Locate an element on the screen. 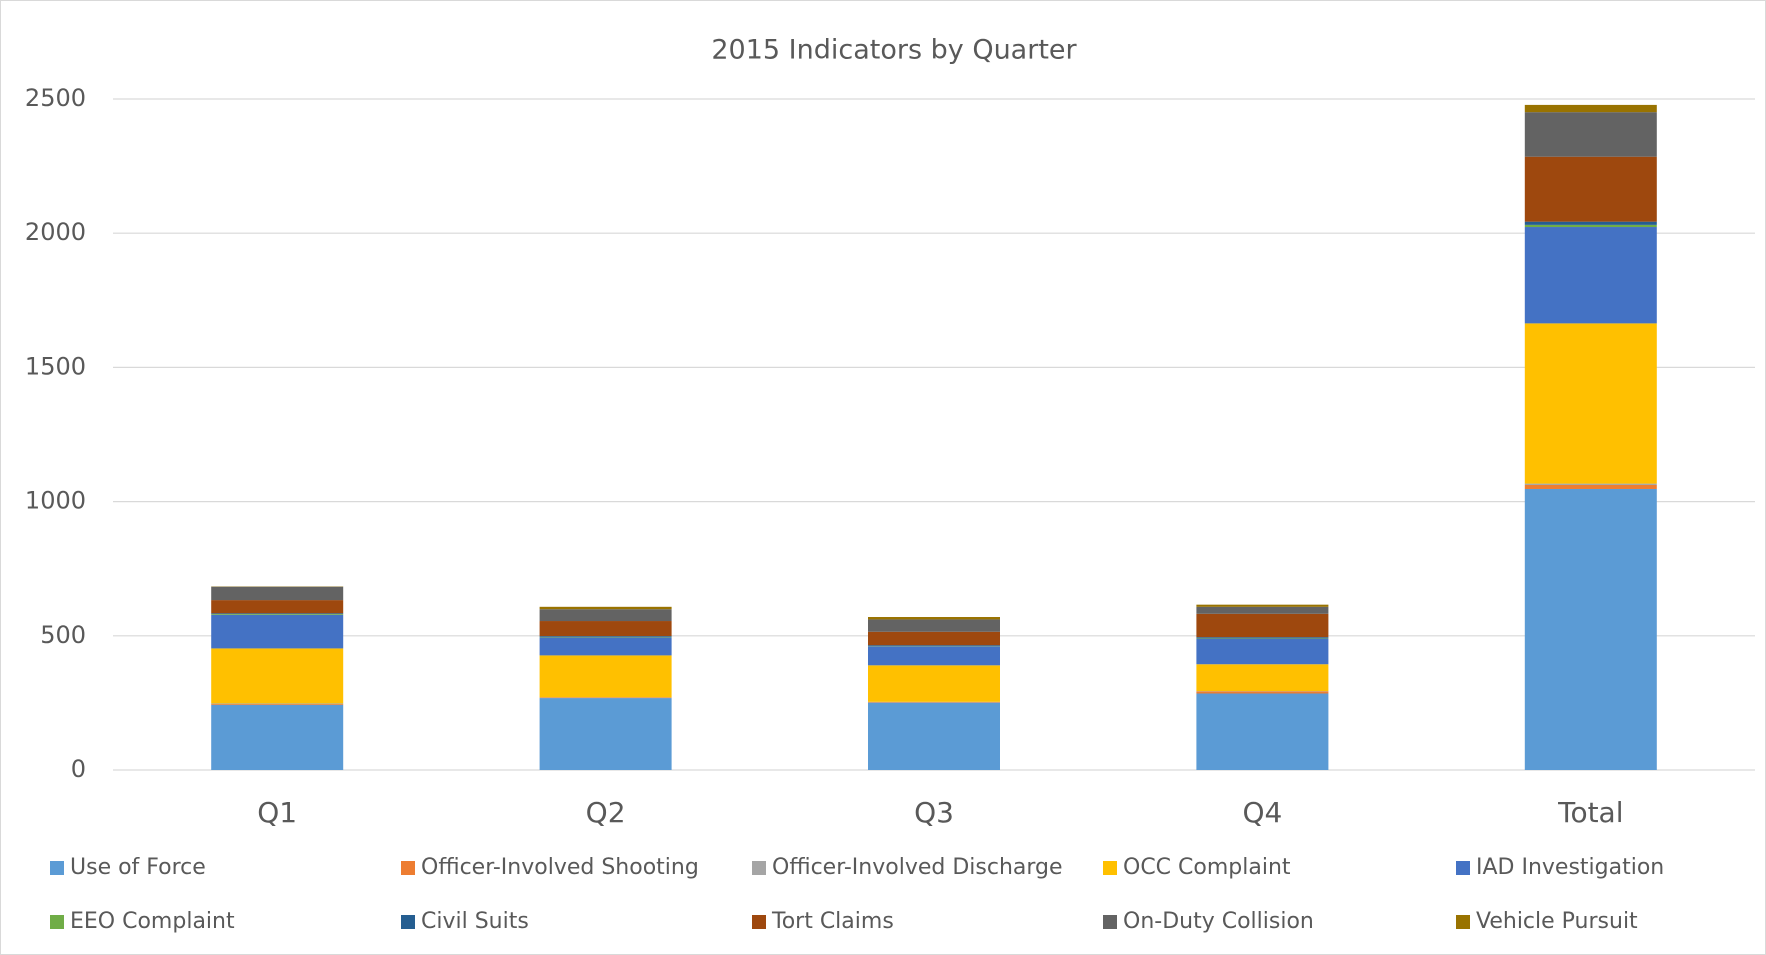 The width and height of the screenshot is (1766, 955). y-tick-label: 2500 is located at coordinates (55, 98).